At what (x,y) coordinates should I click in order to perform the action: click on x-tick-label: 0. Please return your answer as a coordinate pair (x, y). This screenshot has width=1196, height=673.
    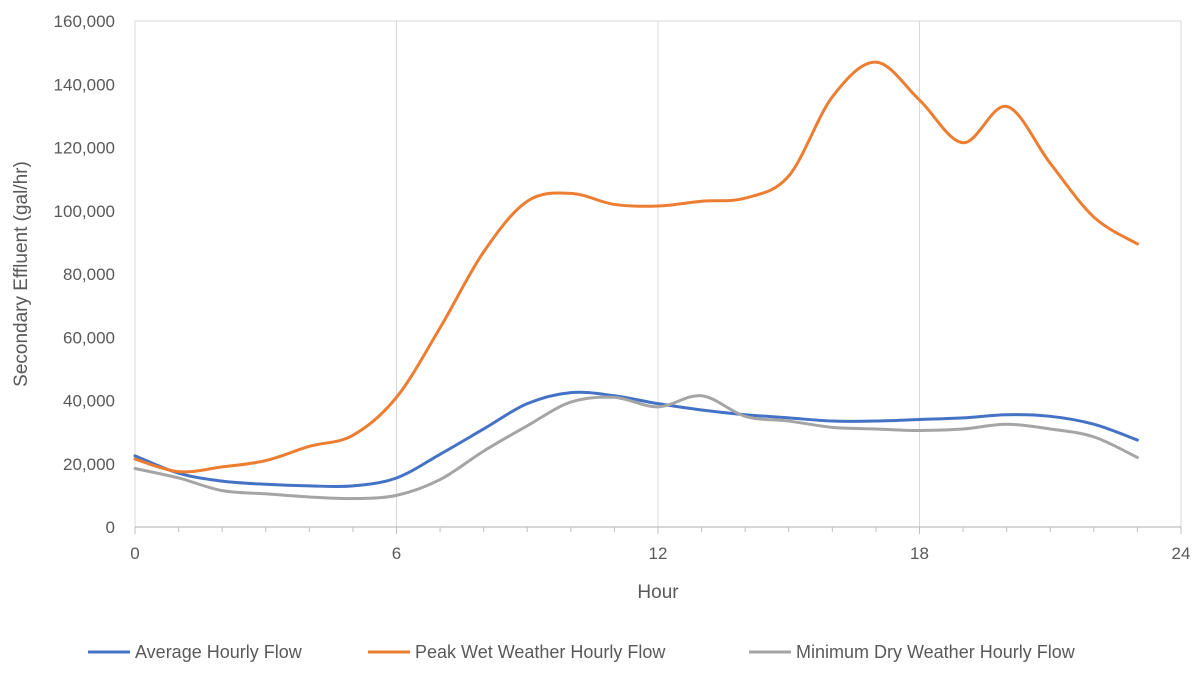
    Looking at the image, I should click on (134, 553).